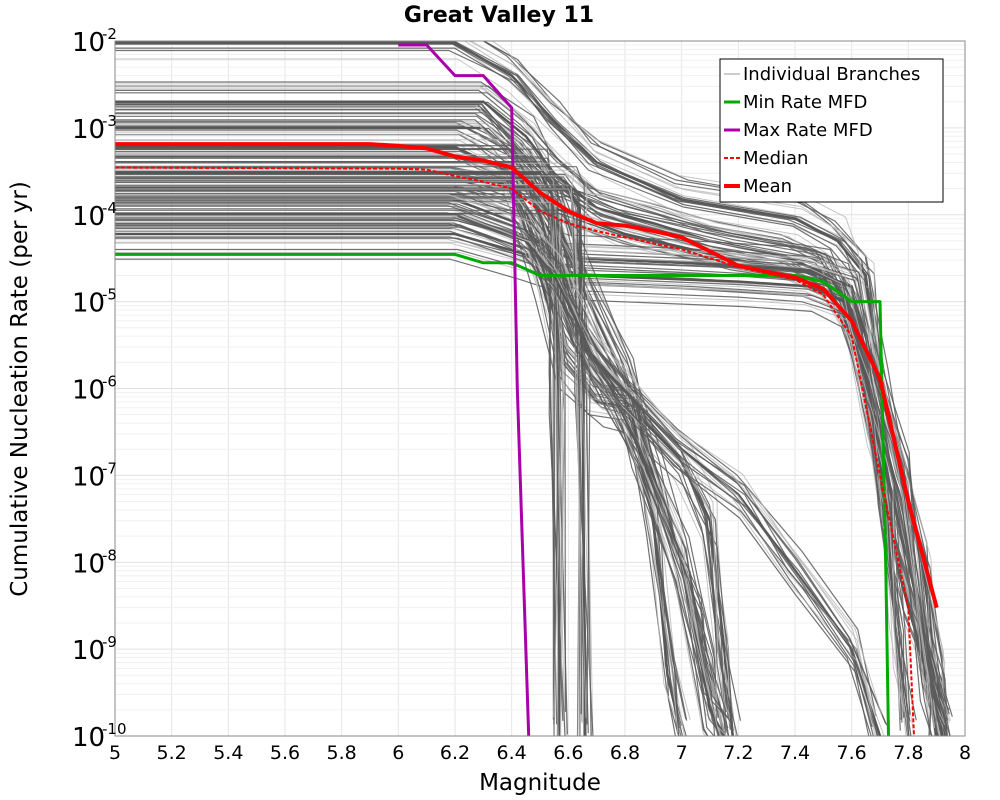 This screenshot has width=1000, height=800. Describe the element at coordinates (682, 753) in the screenshot. I see `x-tick-label: 7` at that location.